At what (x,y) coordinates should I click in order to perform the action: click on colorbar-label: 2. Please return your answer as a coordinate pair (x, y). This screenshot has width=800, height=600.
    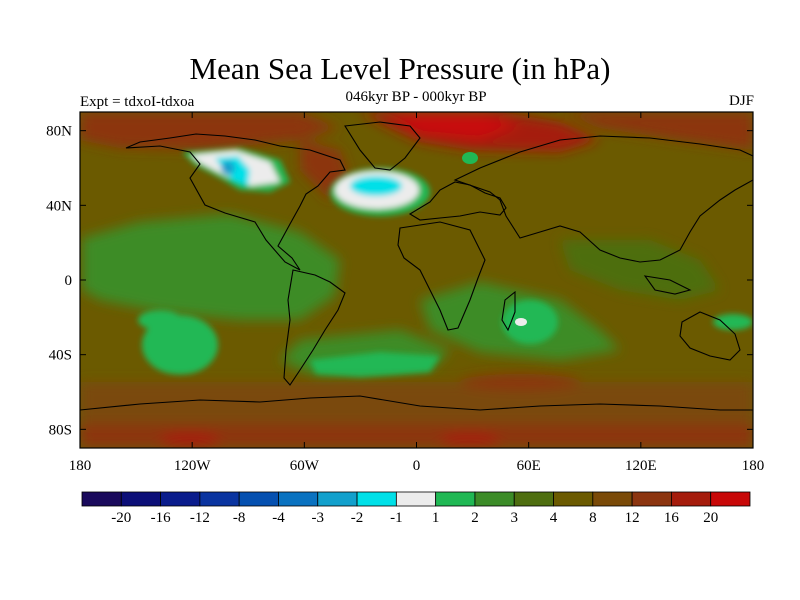
    Looking at the image, I should click on (475, 518).